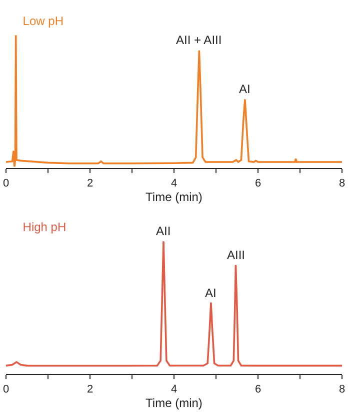  I want to click on annotation: AII, so click(163, 231).